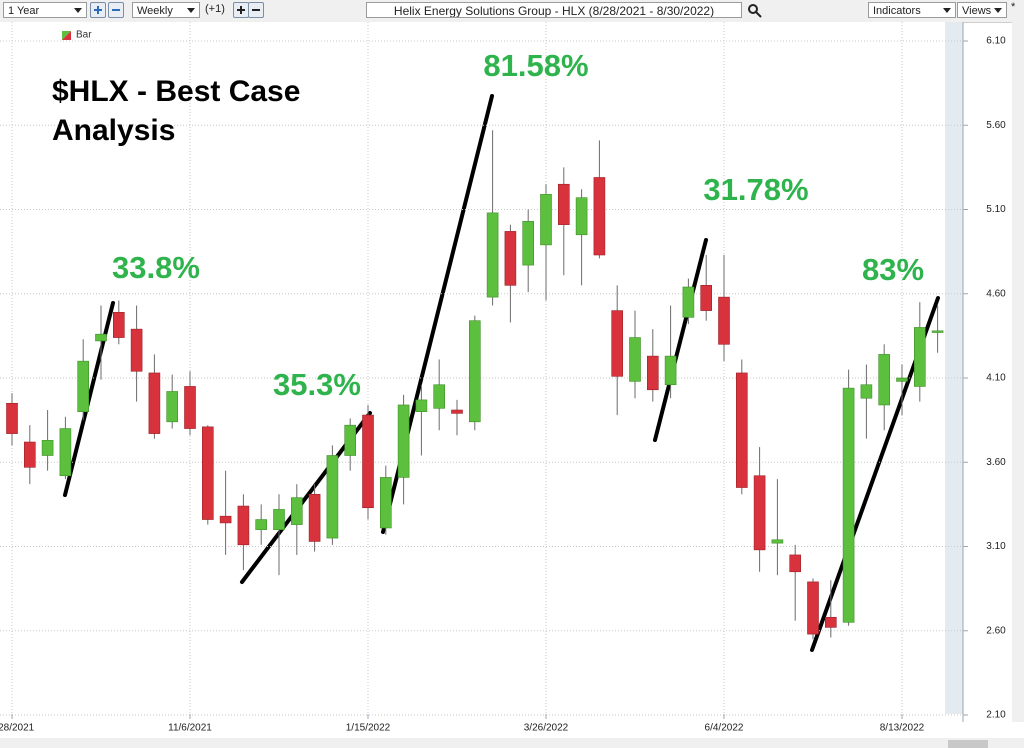 This screenshot has width=1024, height=748. Describe the element at coordinates (893, 269) in the screenshot. I see `annotation: 83%` at that location.